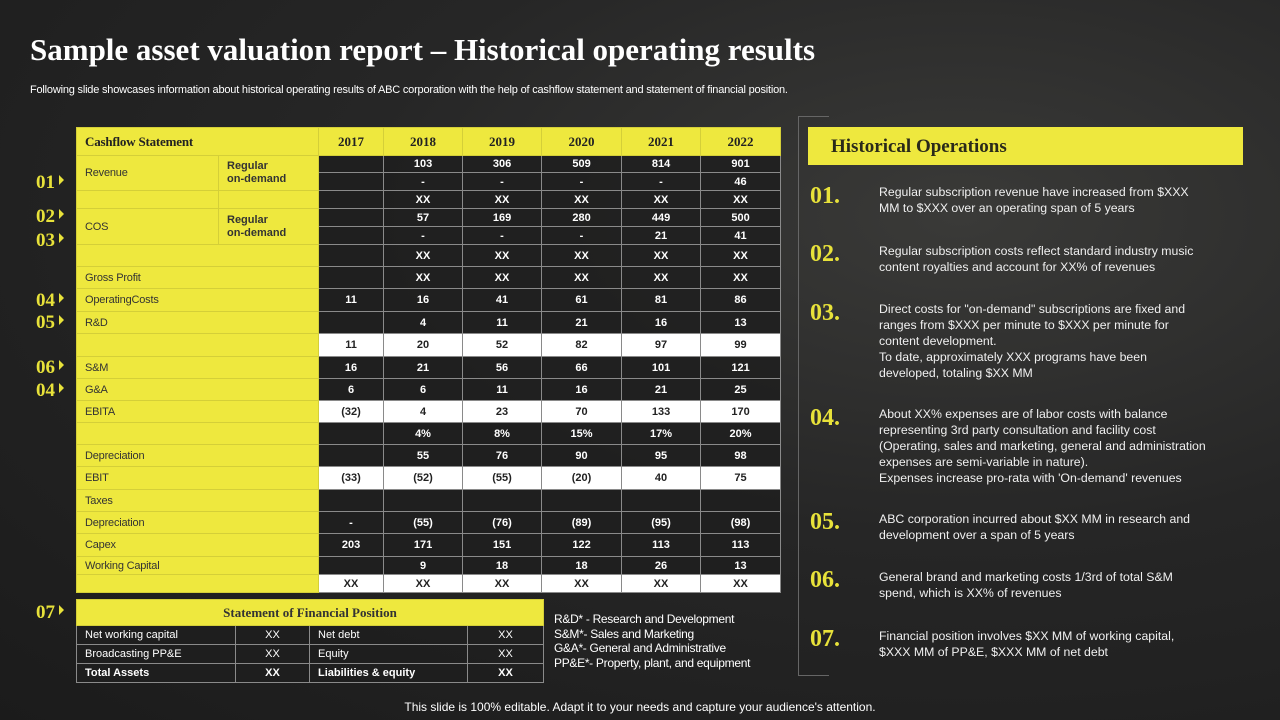 This screenshot has height=720, width=1280. Describe the element at coordinates (661, 367) in the screenshot. I see `table-cell: 101` at that location.